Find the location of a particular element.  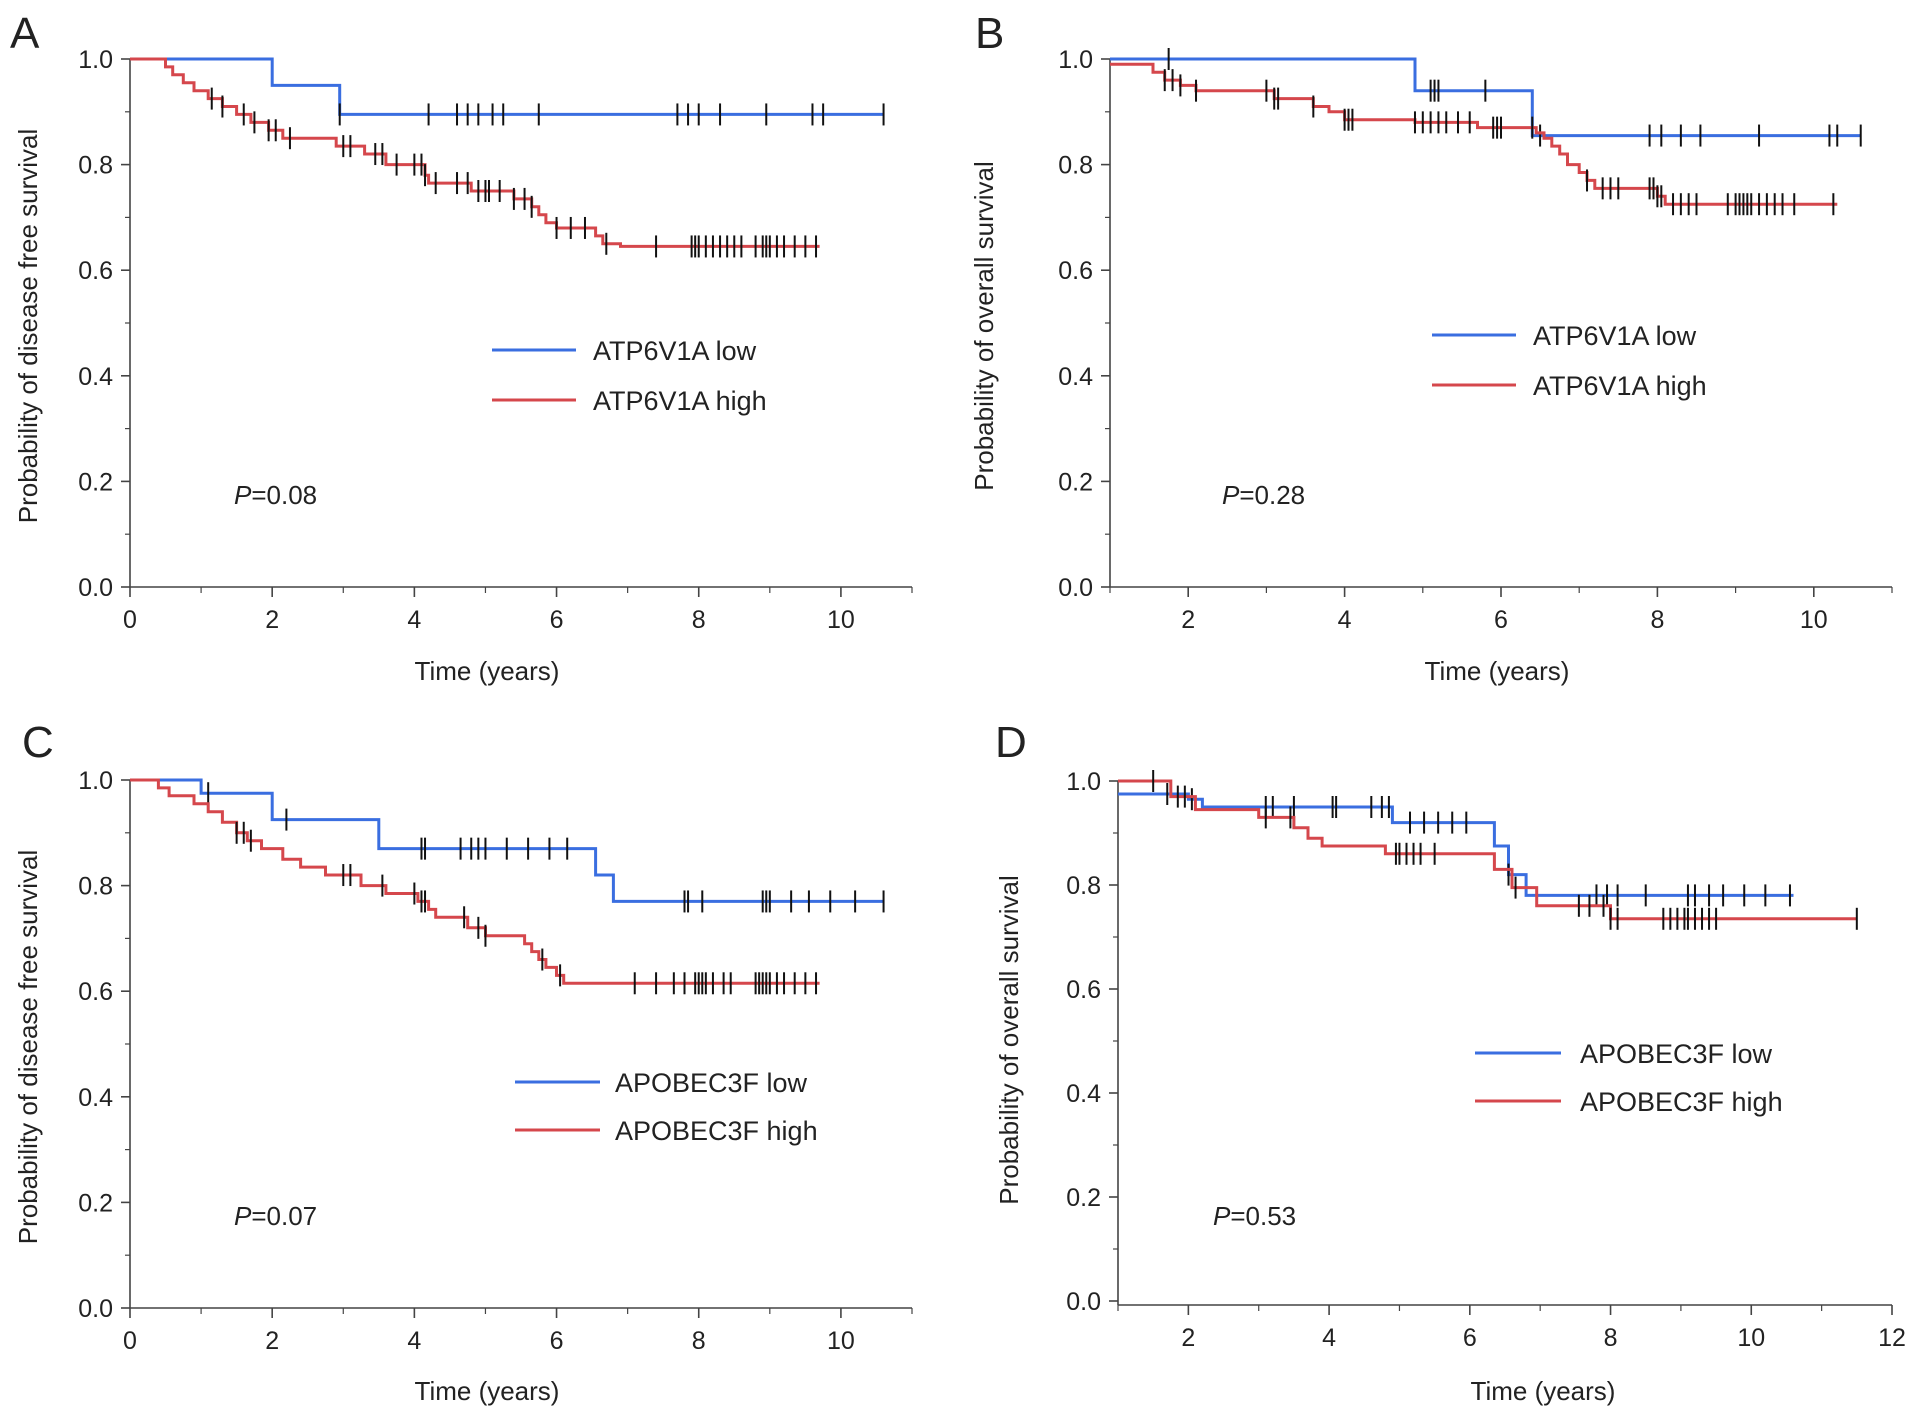

x-tick-label-c: 4 is located at coordinates (414, 1341).